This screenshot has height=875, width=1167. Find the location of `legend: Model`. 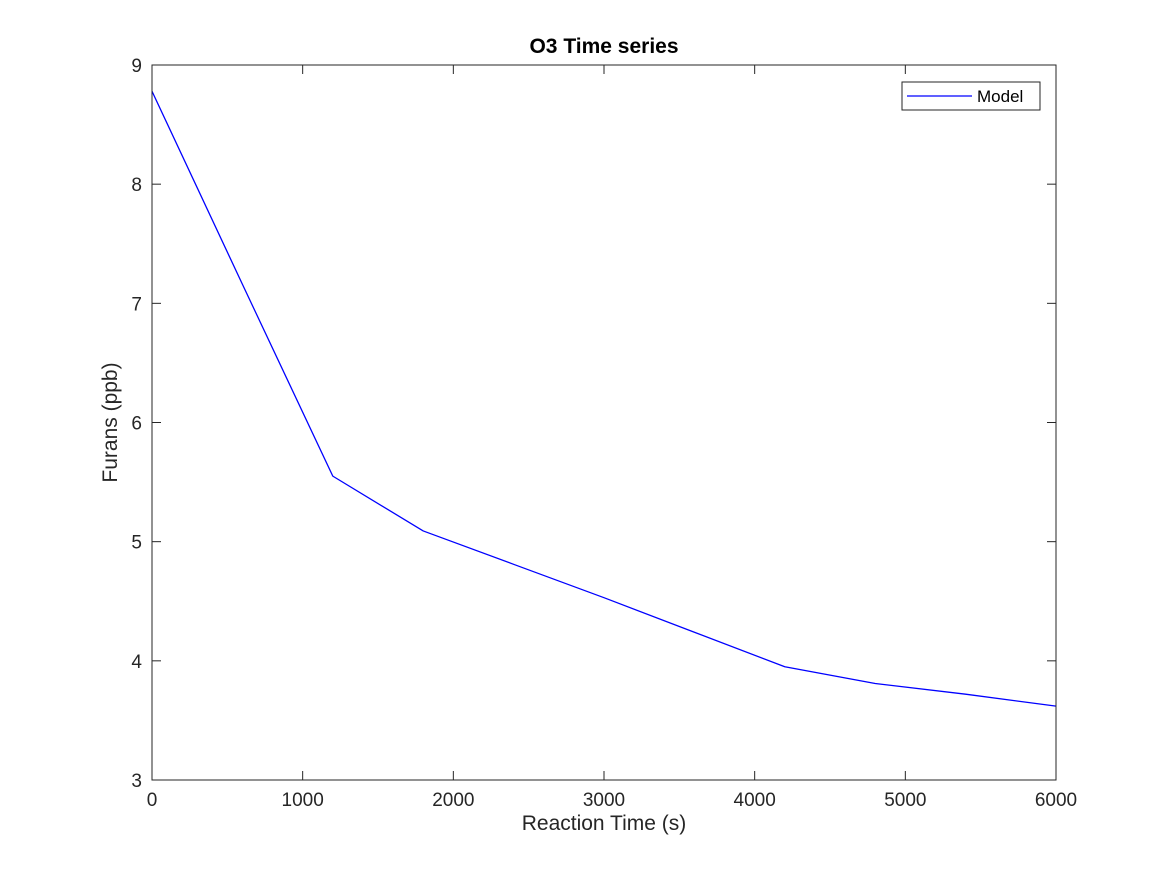

legend: Model is located at coordinates (971, 96).